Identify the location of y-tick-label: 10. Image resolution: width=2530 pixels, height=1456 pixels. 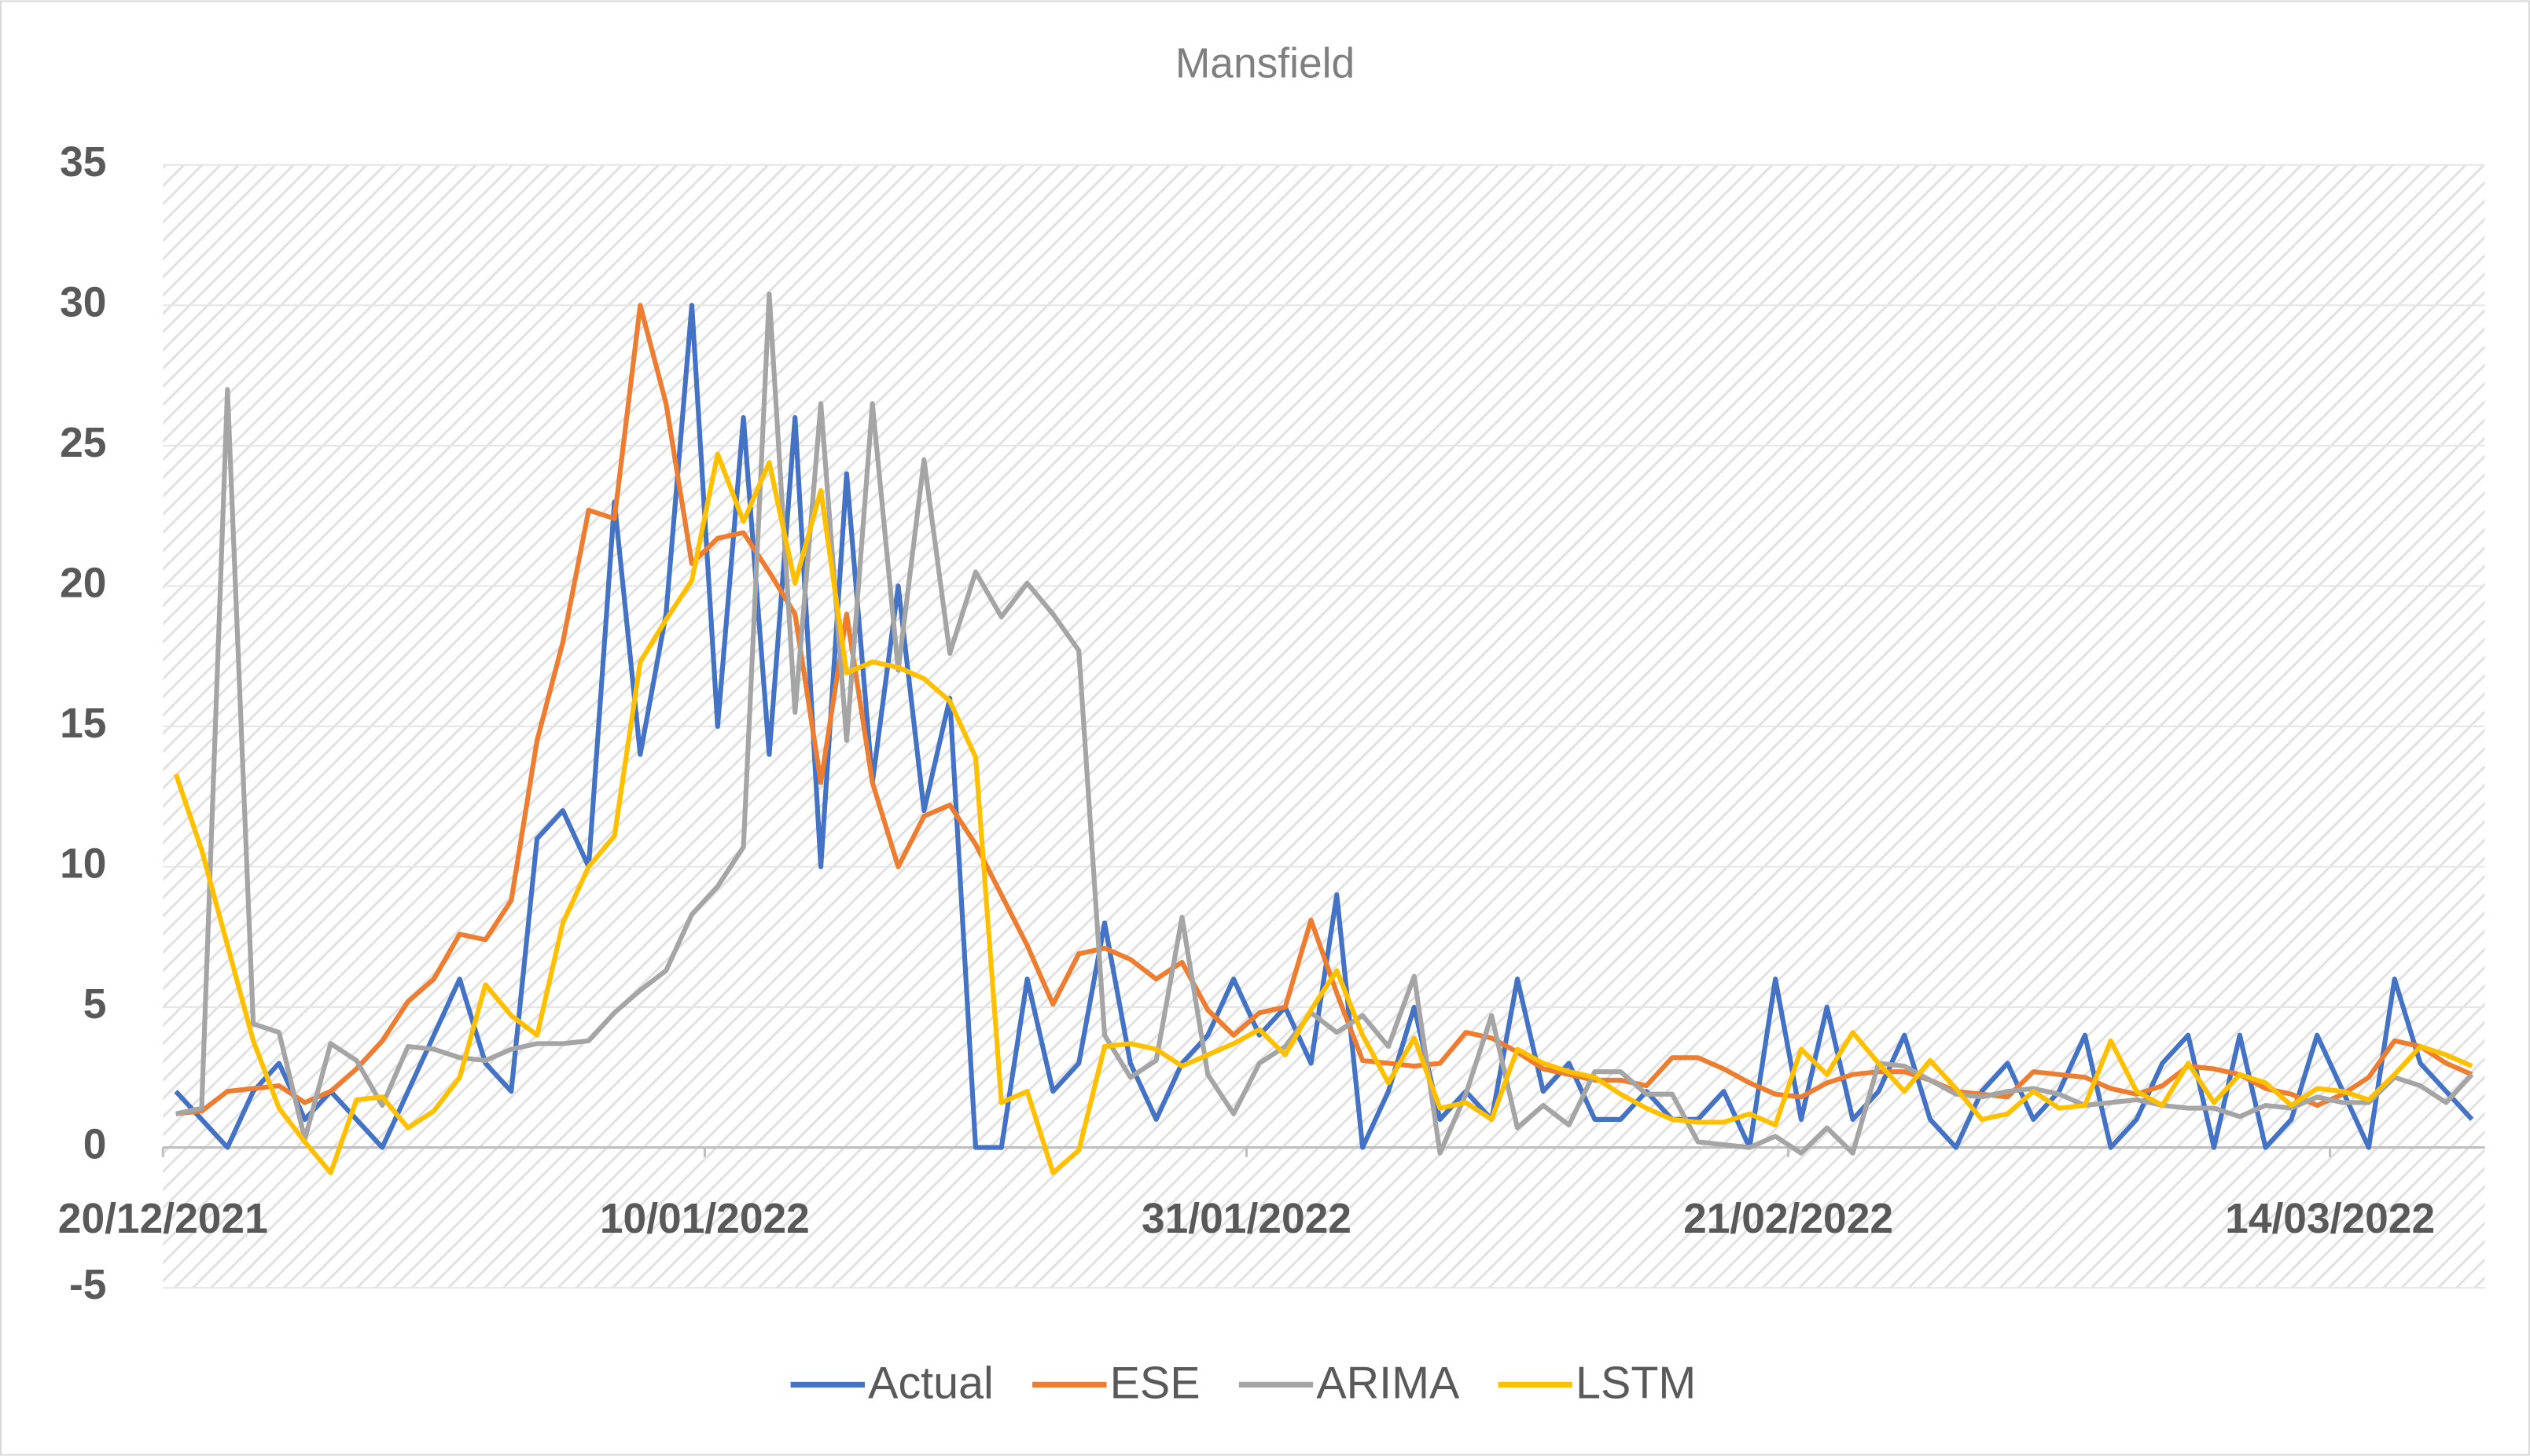
(83, 864).